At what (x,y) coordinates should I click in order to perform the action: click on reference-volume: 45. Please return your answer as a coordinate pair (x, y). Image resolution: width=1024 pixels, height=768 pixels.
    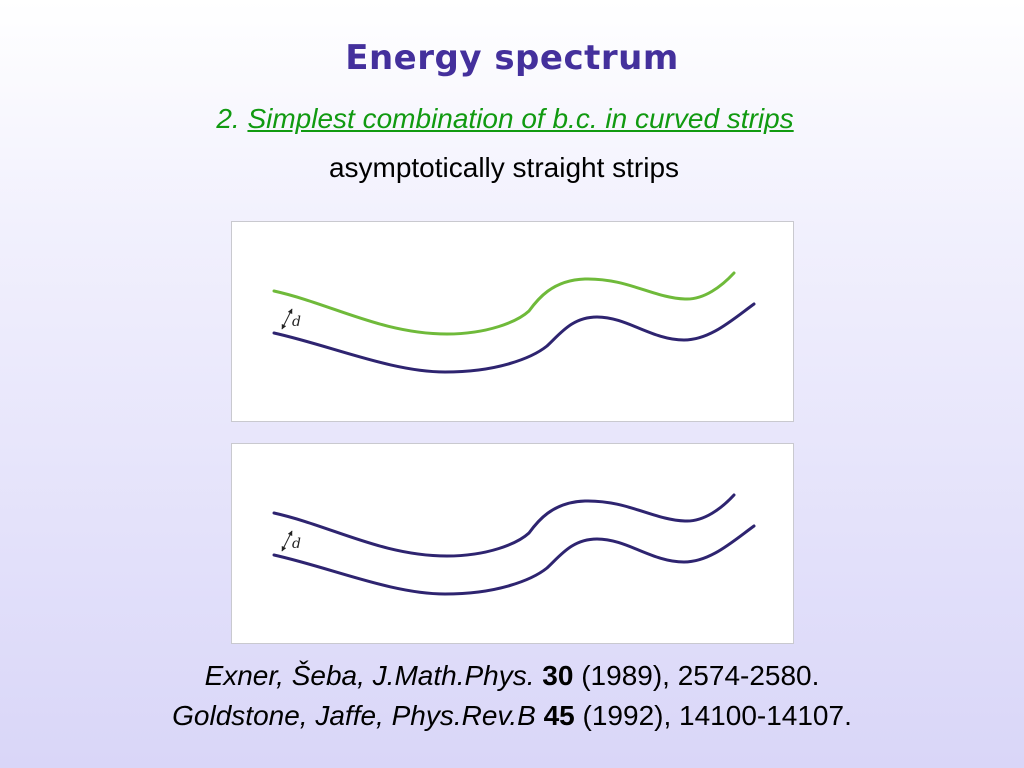
    Looking at the image, I should click on (559, 715).